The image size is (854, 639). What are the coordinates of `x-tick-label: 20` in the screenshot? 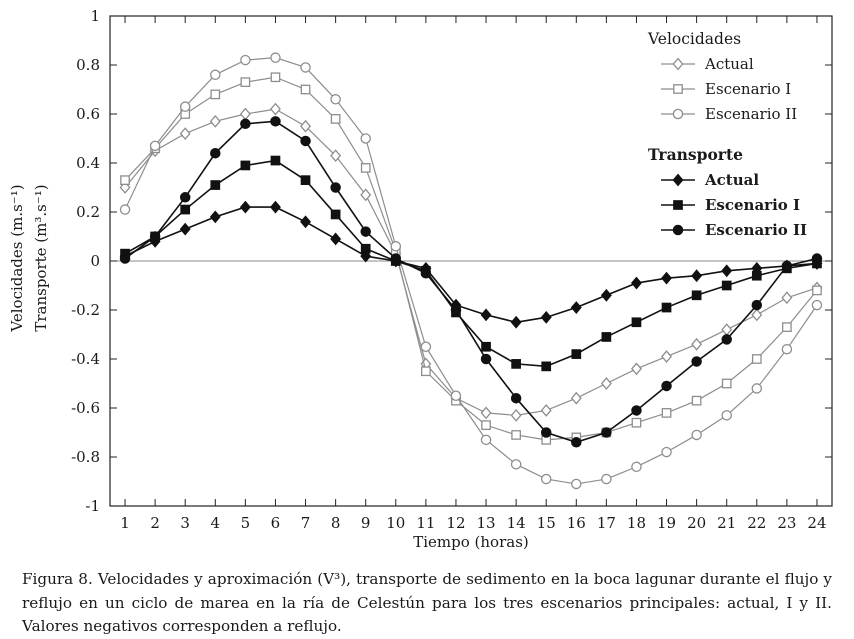 It's located at (696, 523).